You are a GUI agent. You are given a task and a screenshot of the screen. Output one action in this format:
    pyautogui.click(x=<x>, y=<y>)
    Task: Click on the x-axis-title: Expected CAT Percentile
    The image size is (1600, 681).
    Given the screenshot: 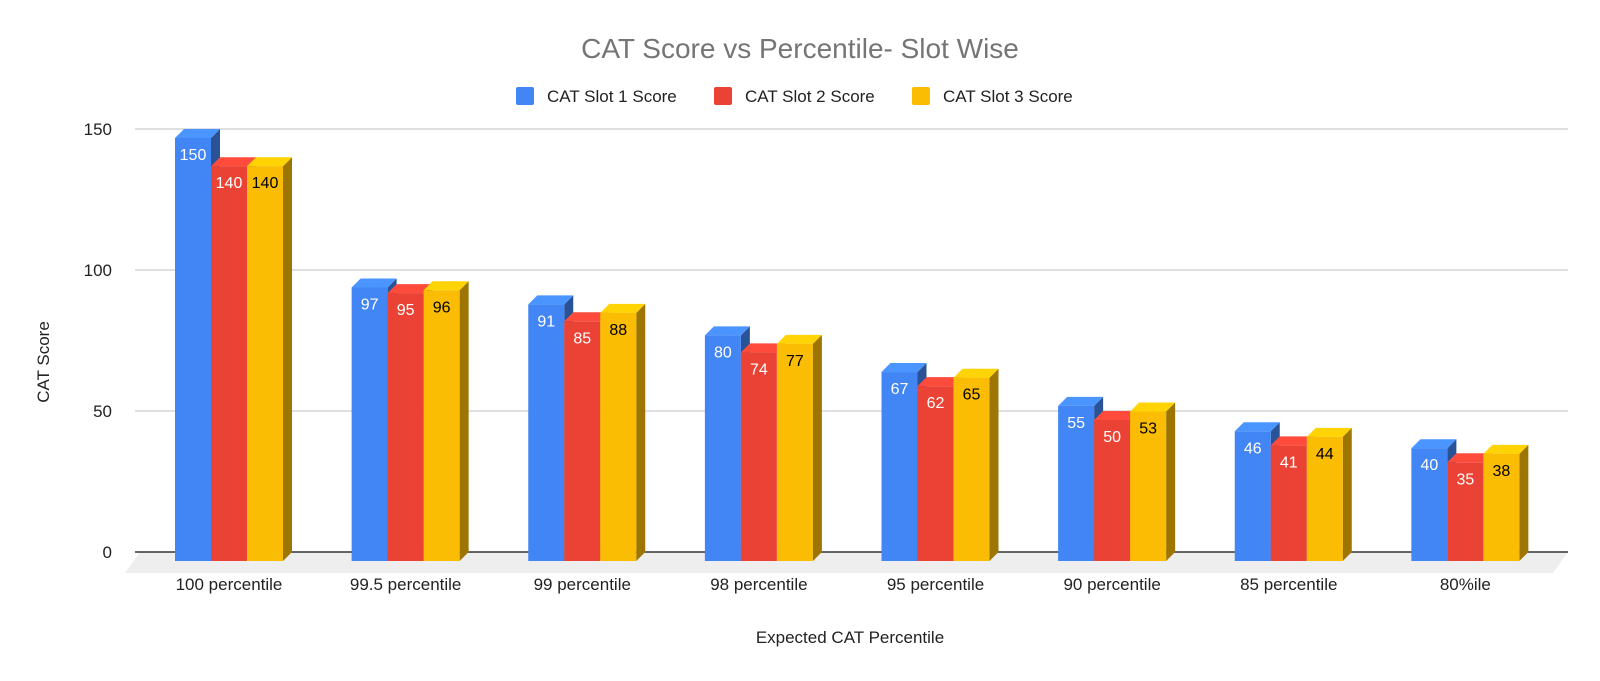 What is the action you would take?
    pyautogui.click(x=850, y=637)
    